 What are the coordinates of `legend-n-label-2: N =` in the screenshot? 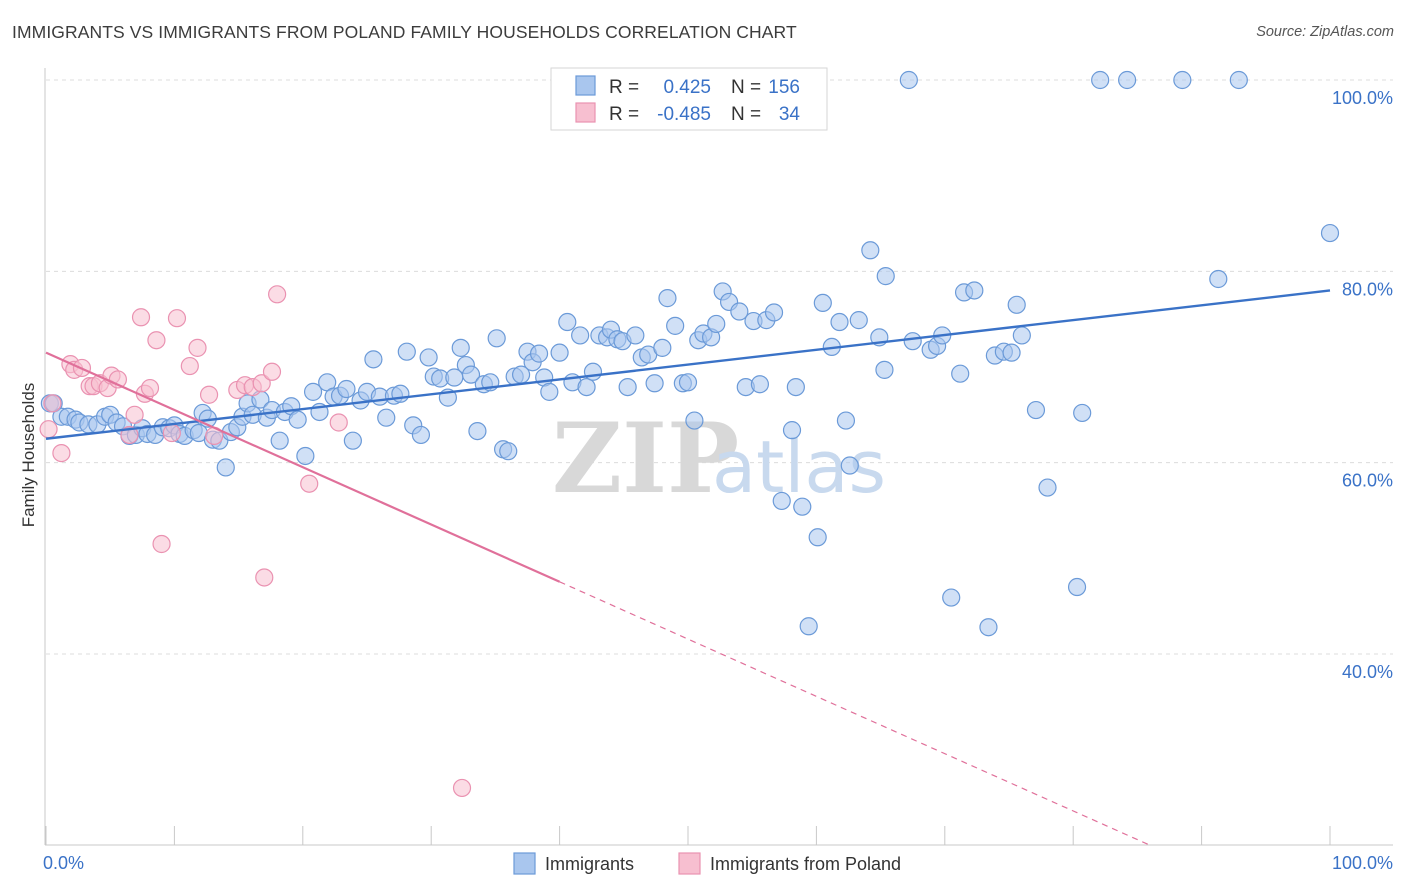 It's located at (746, 114).